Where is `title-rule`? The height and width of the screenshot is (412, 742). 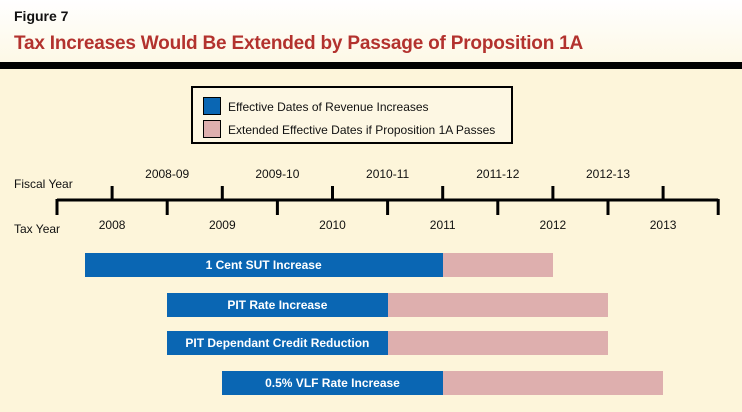
title-rule is located at coordinates (371, 65).